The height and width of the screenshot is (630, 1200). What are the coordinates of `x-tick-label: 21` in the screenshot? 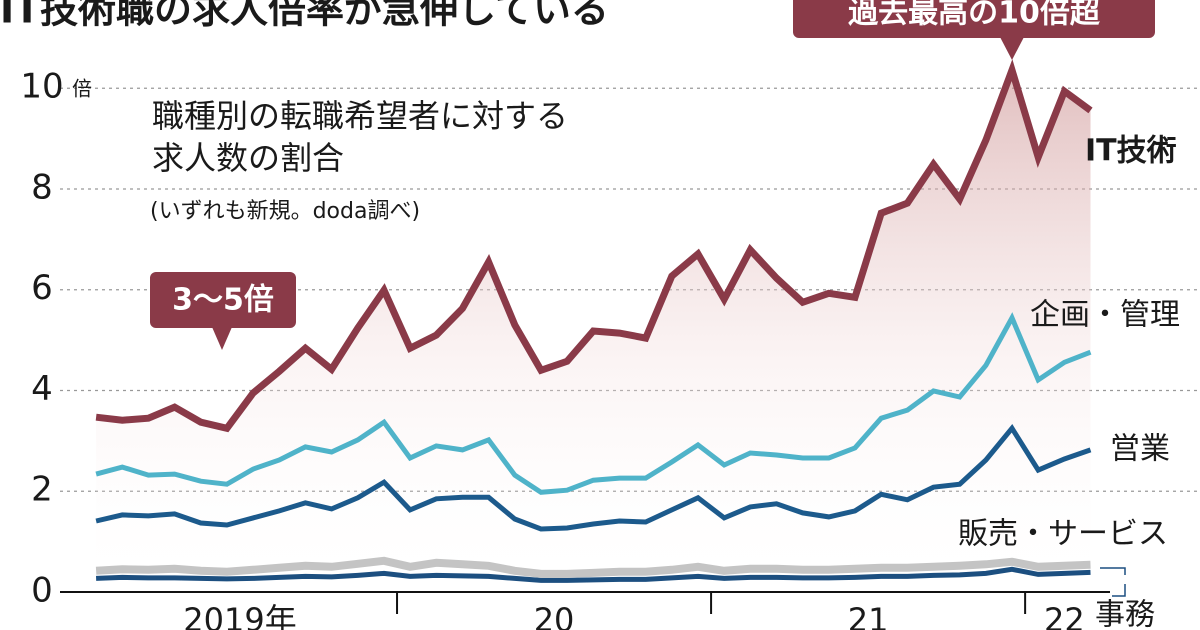 It's located at (868, 615).